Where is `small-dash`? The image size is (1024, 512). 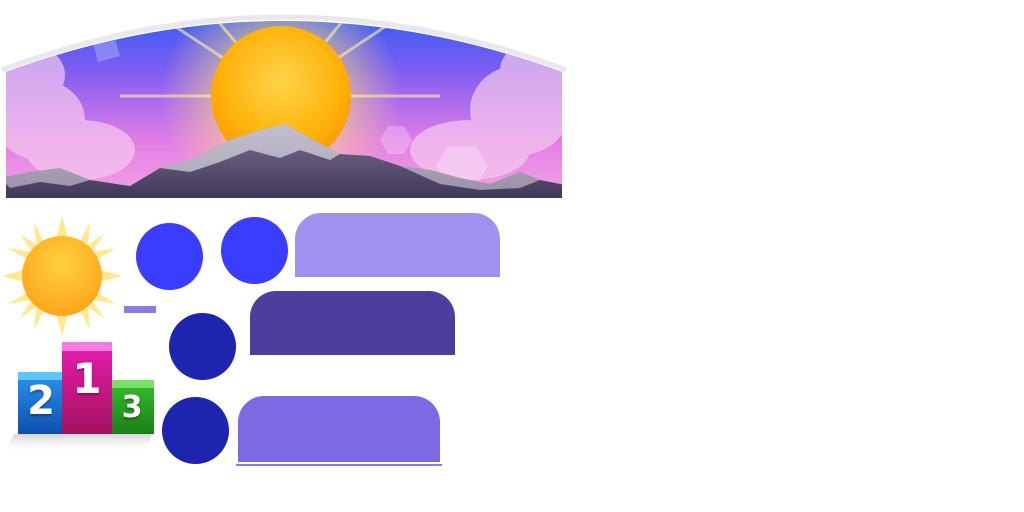
small-dash is located at coordinates (140, 309).